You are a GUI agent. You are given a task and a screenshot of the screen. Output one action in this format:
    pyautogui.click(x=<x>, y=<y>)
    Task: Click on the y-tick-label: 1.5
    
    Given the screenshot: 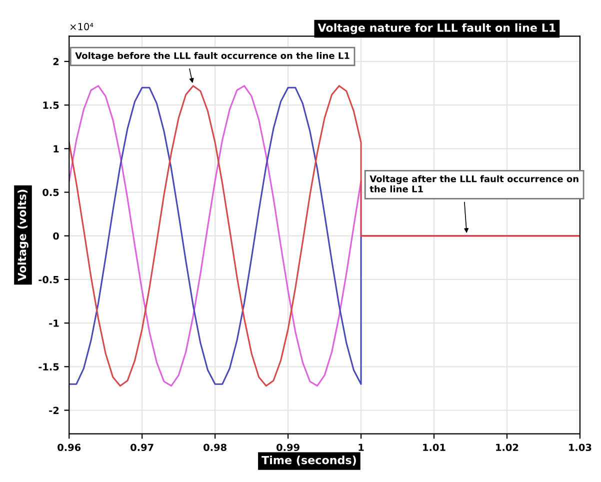 What is the action you would take?
    pyautogui.click(x=51, y=105)
    